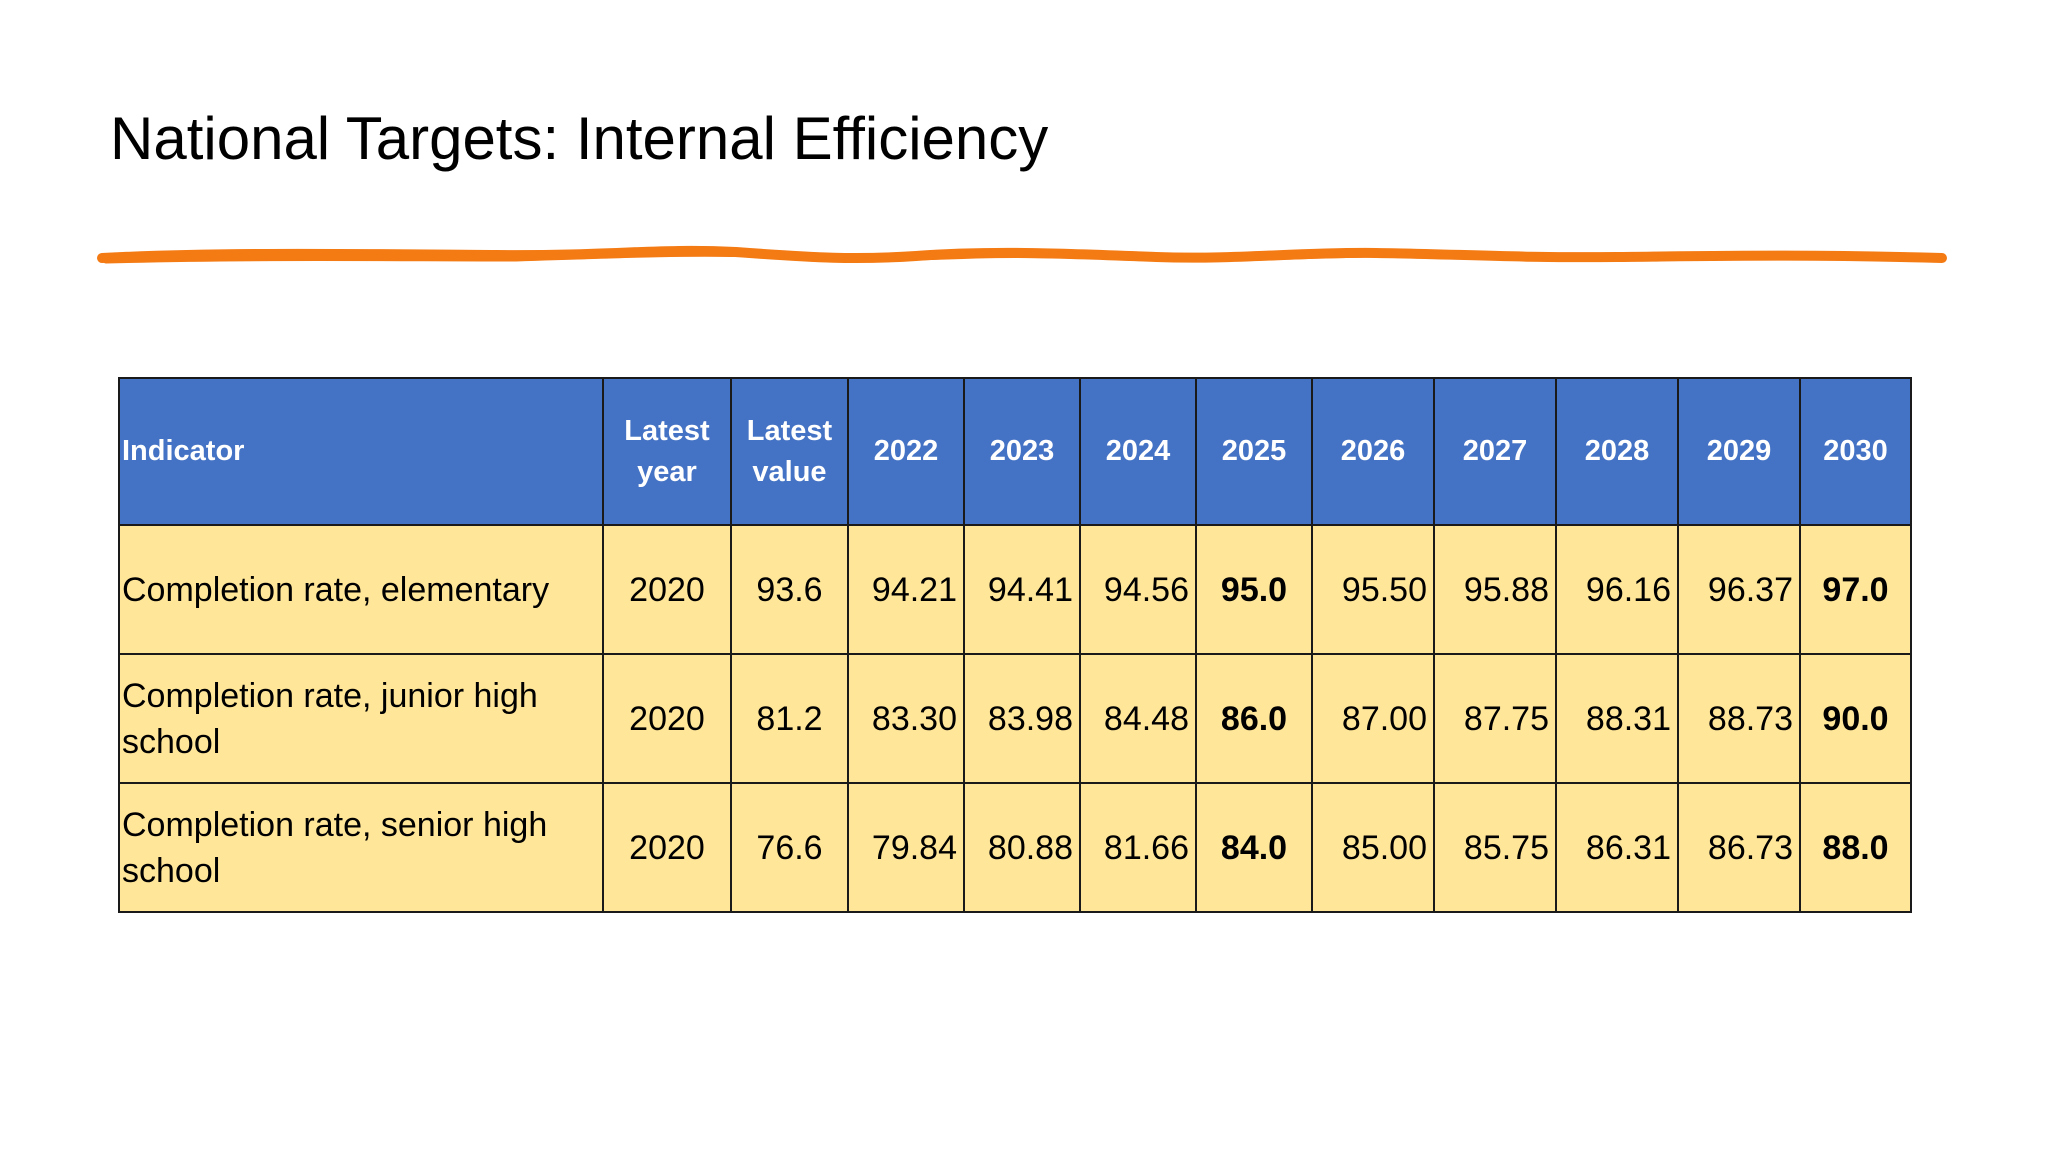 Image resolution: width=2048 pixels, height=1152 pixels. What do you see at coordinates (1617, 847) in the screenshot?
I see `target-value-cell: 86.31` at bounding box center [1617, 847].